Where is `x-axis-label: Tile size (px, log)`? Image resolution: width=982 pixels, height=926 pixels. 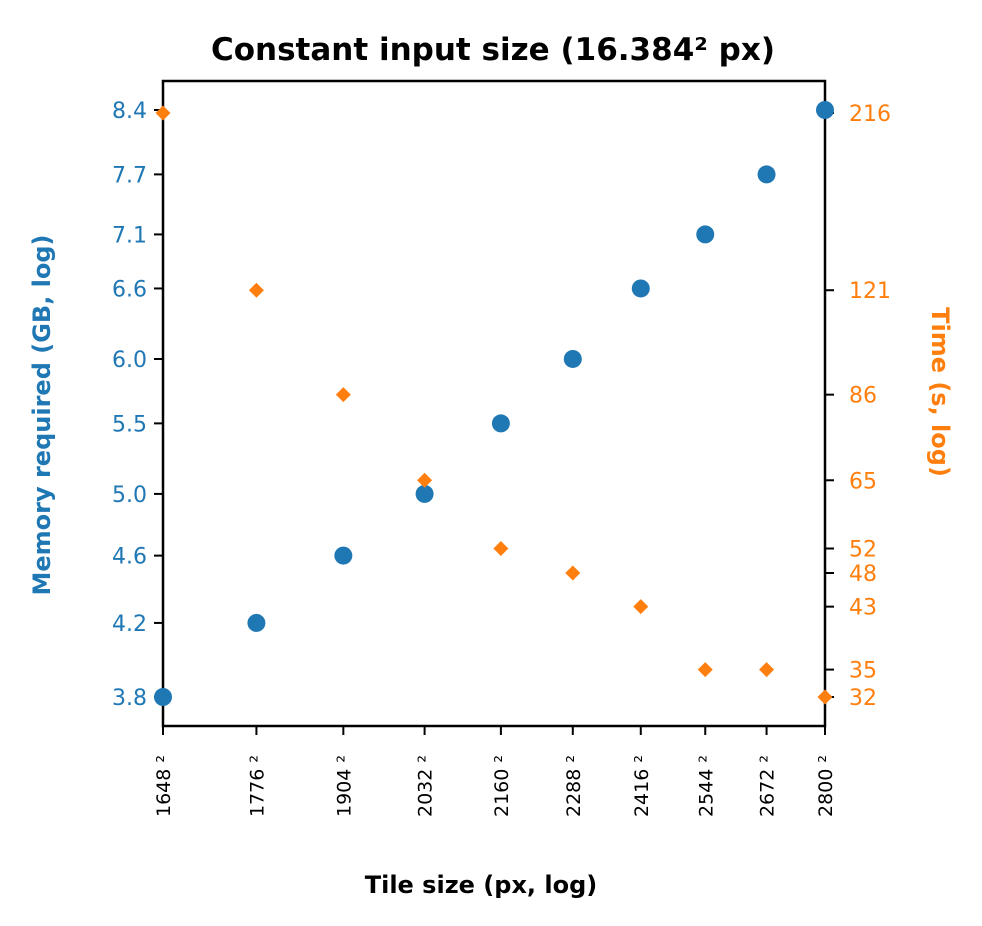
x-axis-label: Tile size (px, log) is located at coordinates (481, 885).